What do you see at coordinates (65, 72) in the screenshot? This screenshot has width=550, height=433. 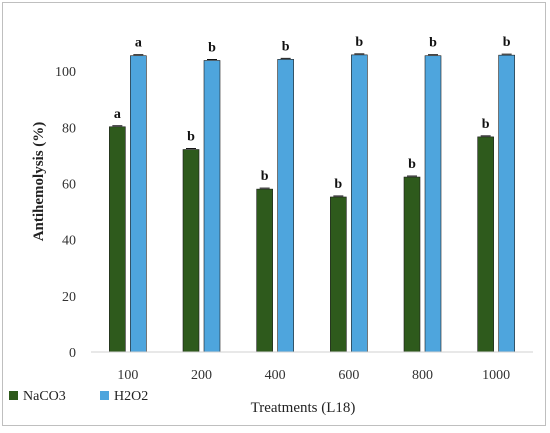 I see `y-tick-label: 100` at bounding box center [65, 72].